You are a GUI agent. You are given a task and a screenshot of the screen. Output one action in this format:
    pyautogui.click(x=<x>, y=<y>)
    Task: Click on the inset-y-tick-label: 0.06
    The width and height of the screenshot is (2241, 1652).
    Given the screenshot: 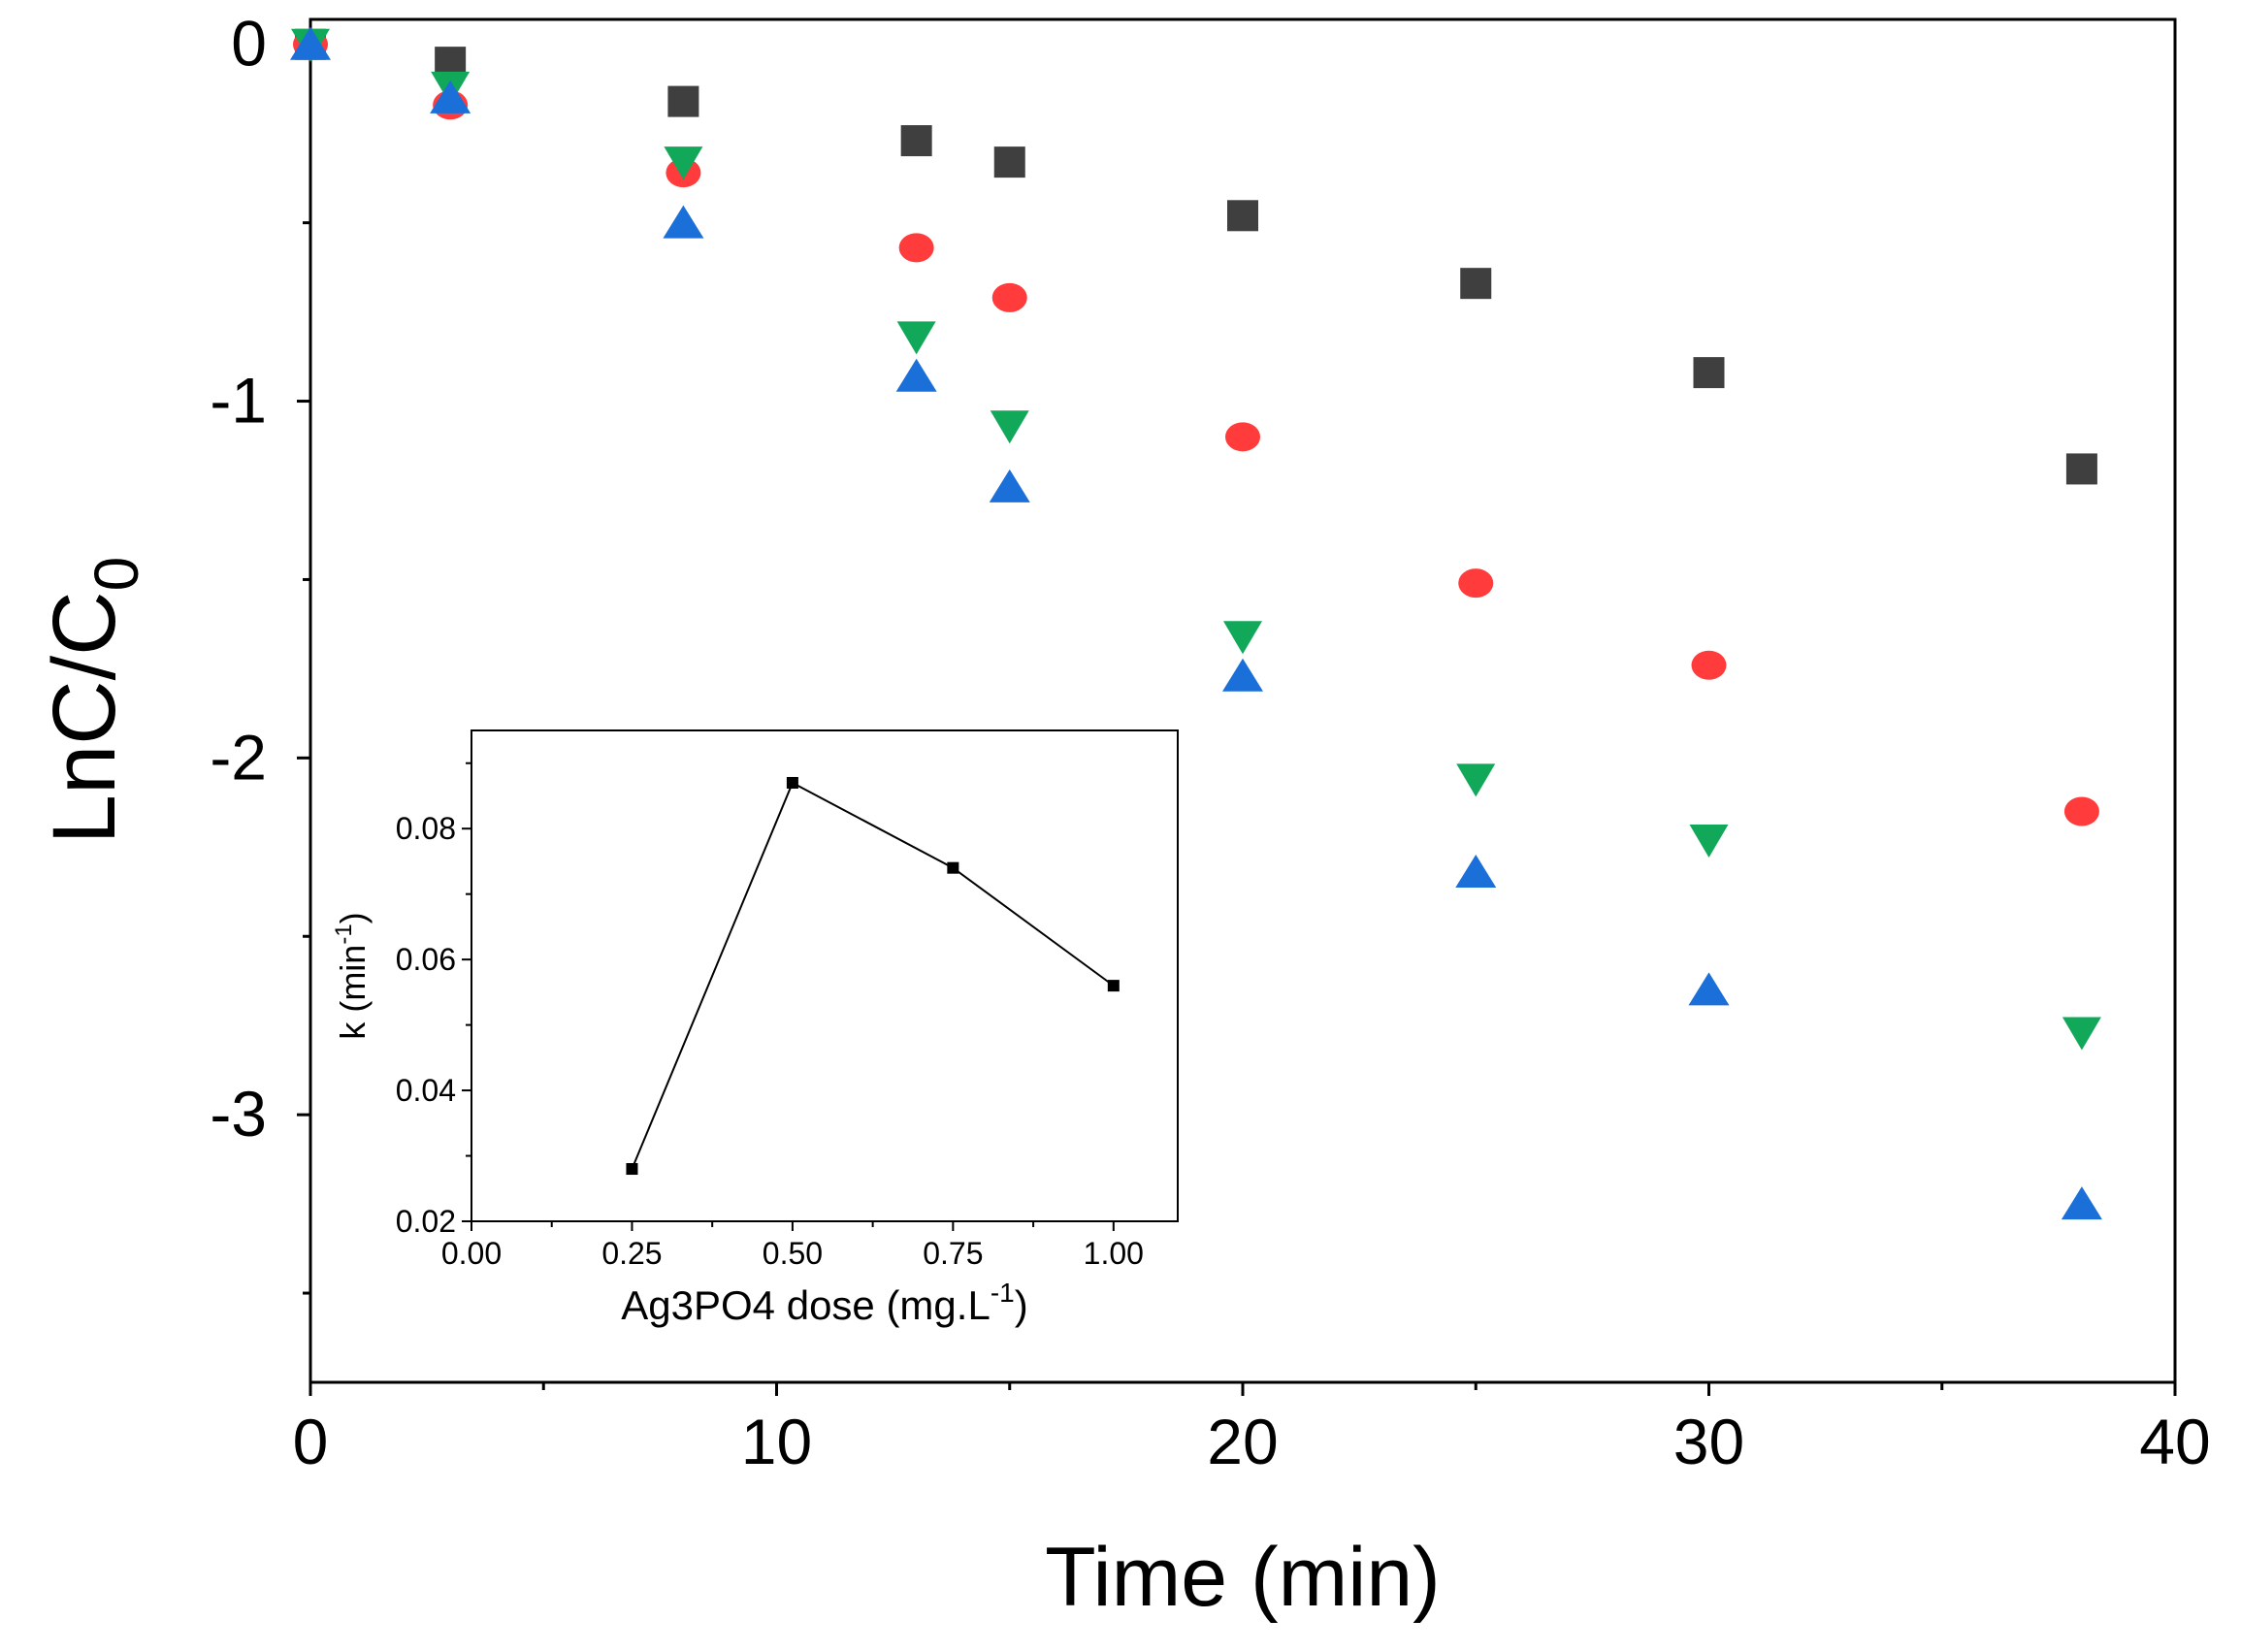 What is the action you would take?
    pyautogui.click(x=426, y=959)
    